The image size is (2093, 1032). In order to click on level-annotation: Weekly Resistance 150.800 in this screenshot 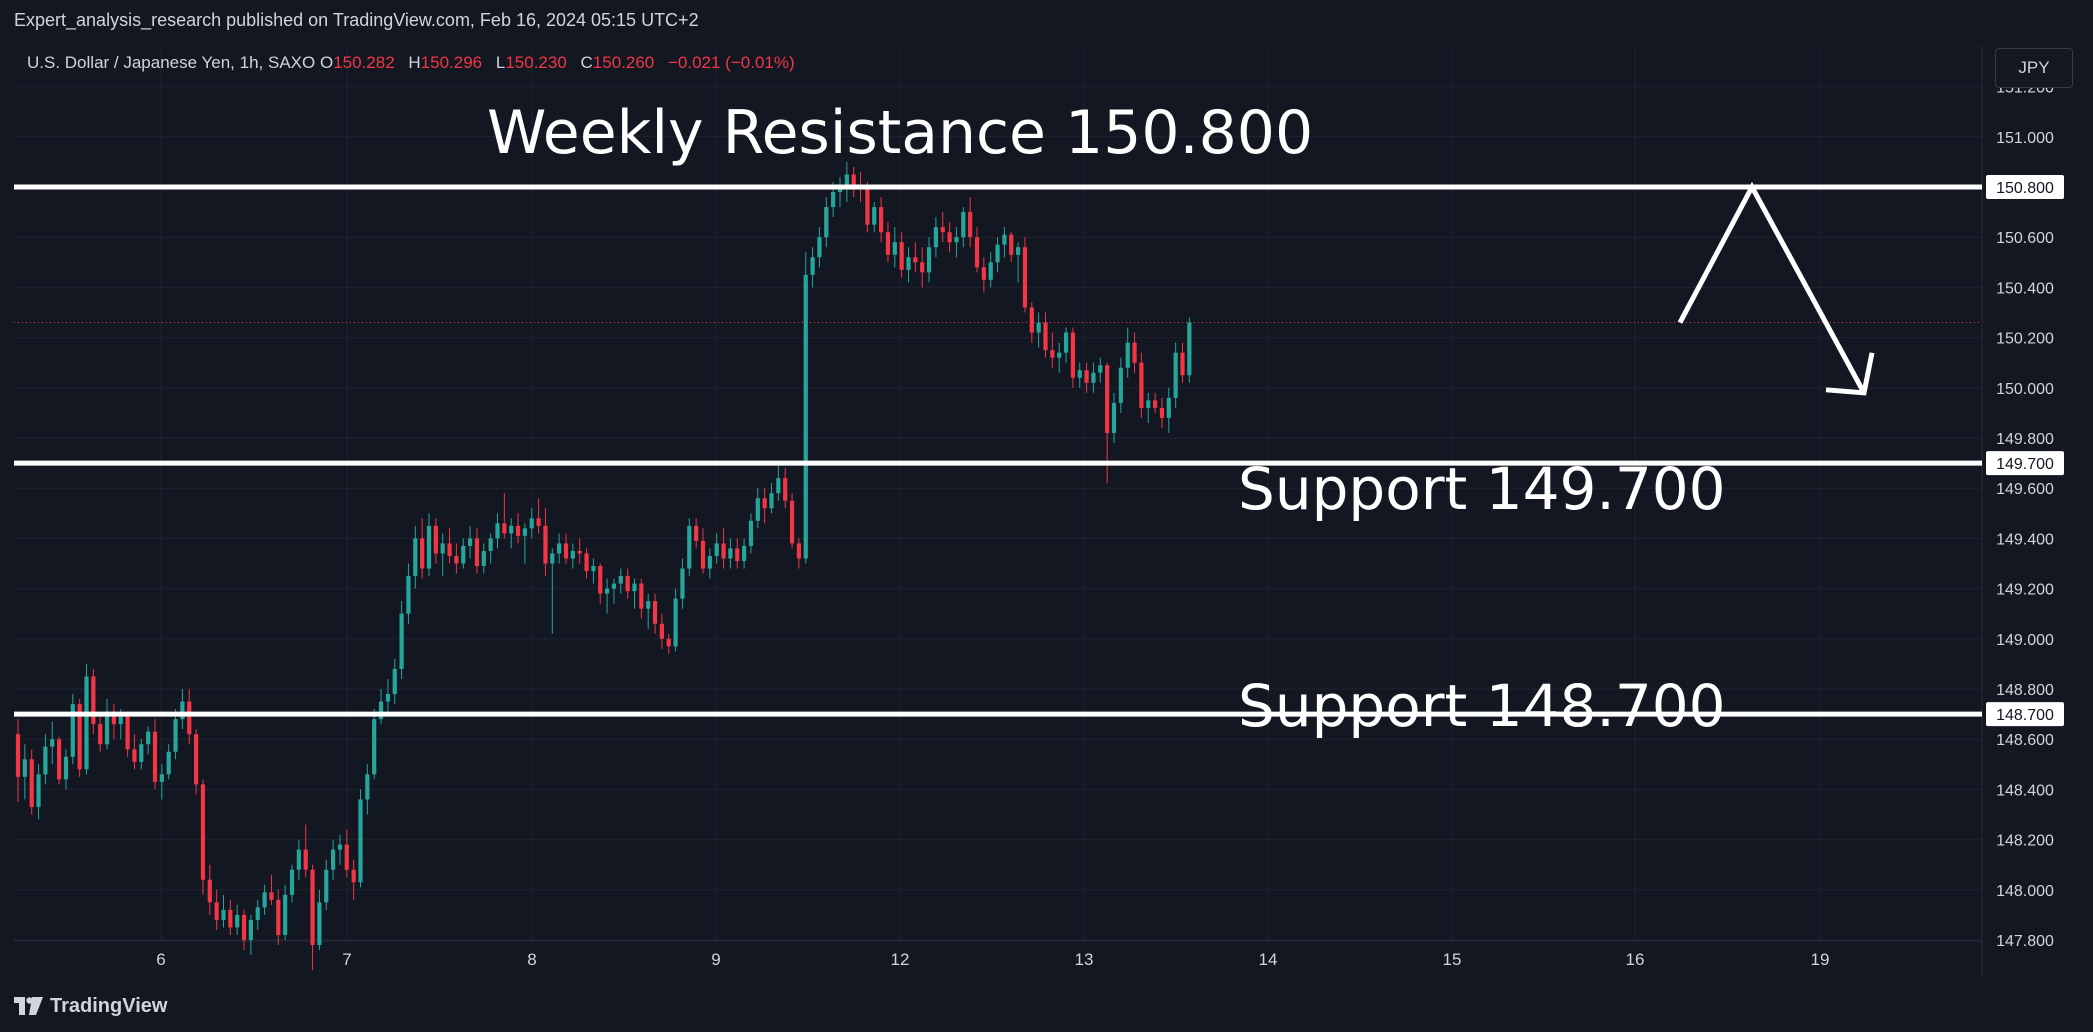, I will do `click(900, 133)`.